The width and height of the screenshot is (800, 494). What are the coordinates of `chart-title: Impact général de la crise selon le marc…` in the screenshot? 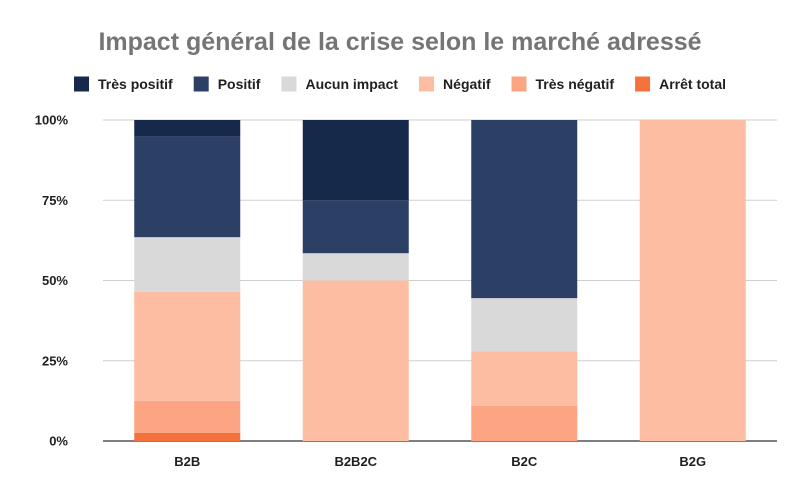 It's located at (399, 42).